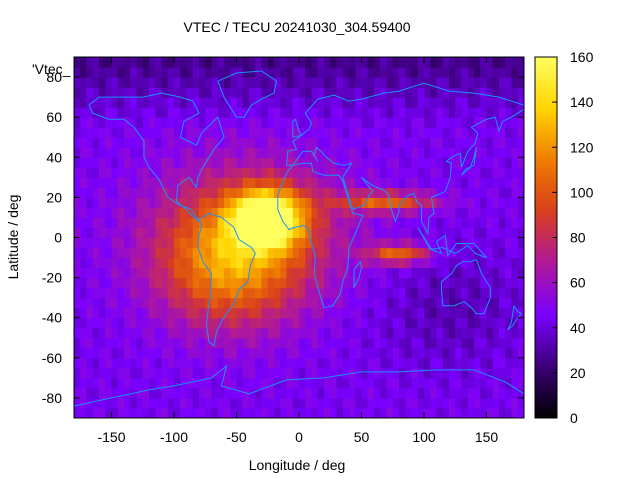 Image resolution: width=640 pixels, height=480 pixels. What do you see at coordinates (297, 465) in the screenshot?
I see `x-axis-label: Longitude / deg` at bounding box center [297, 465].